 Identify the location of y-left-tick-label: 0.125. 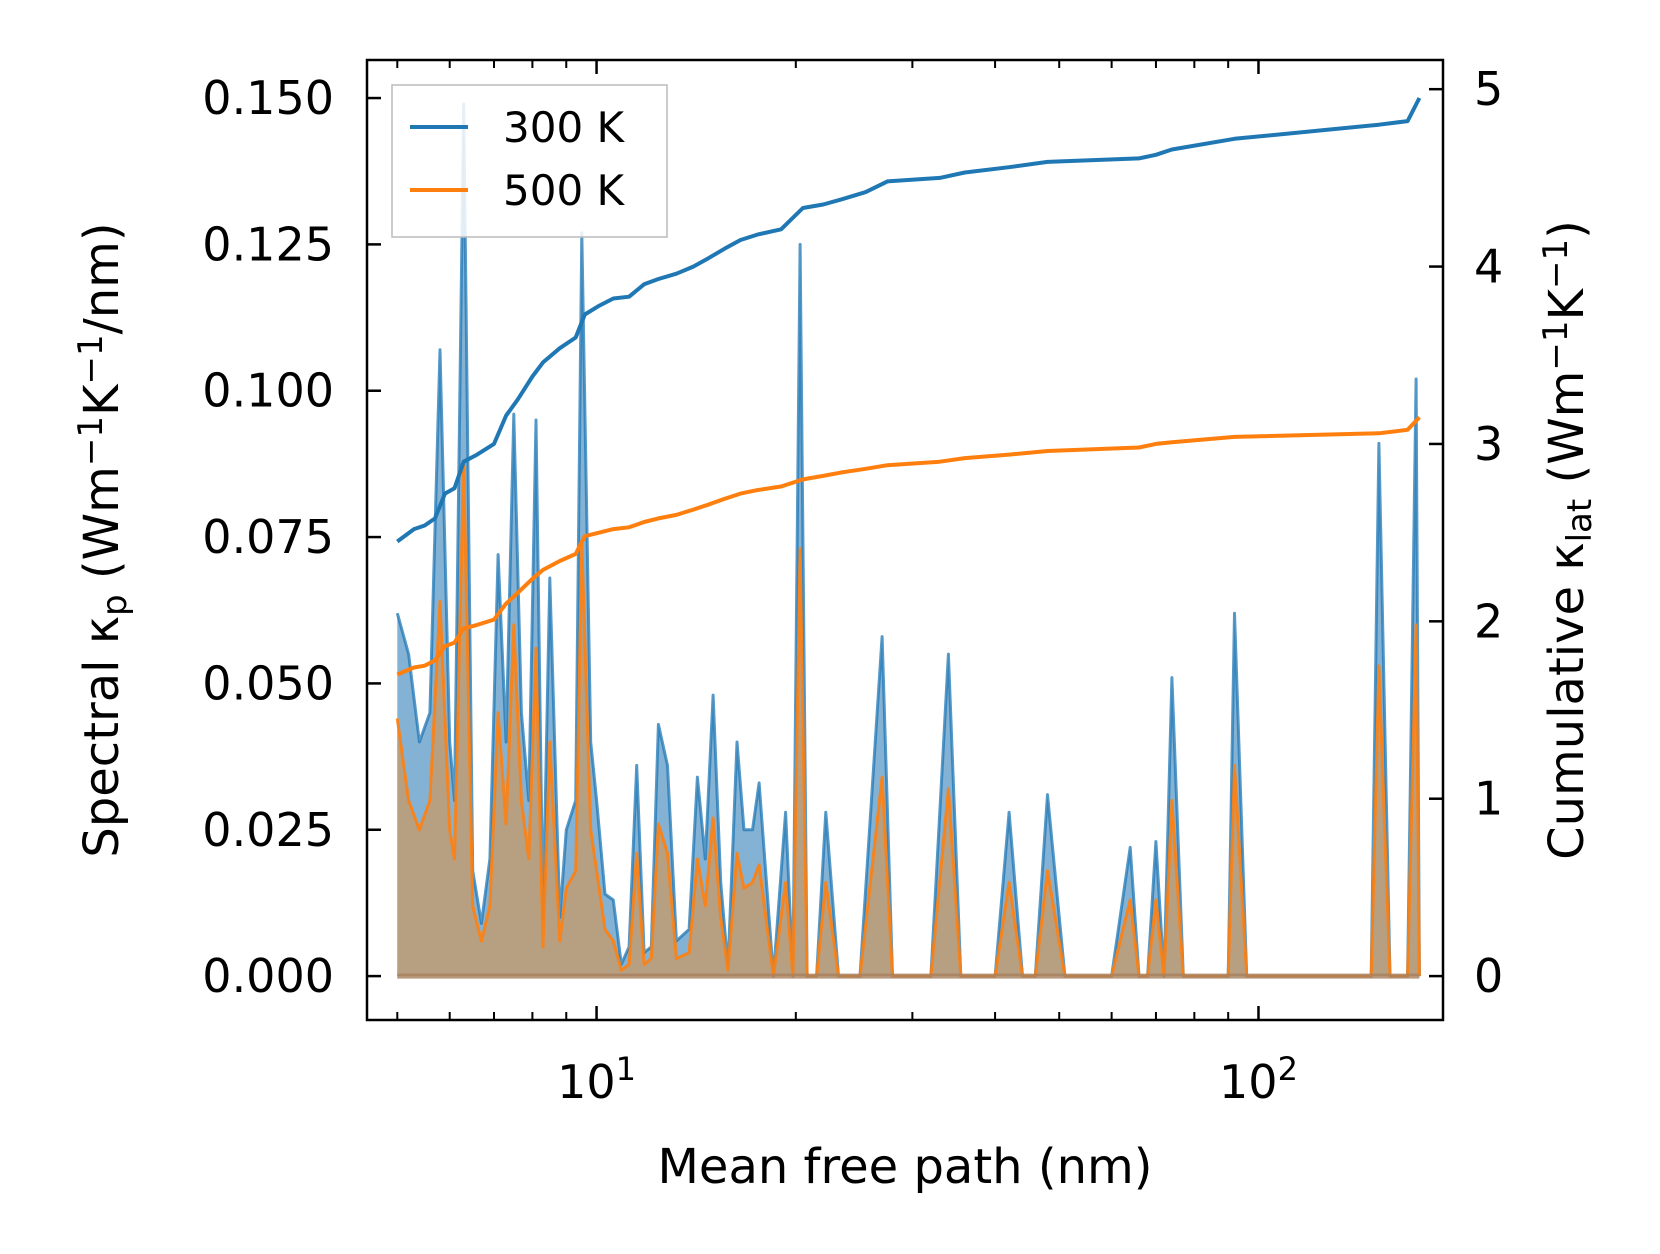
(268, 244).